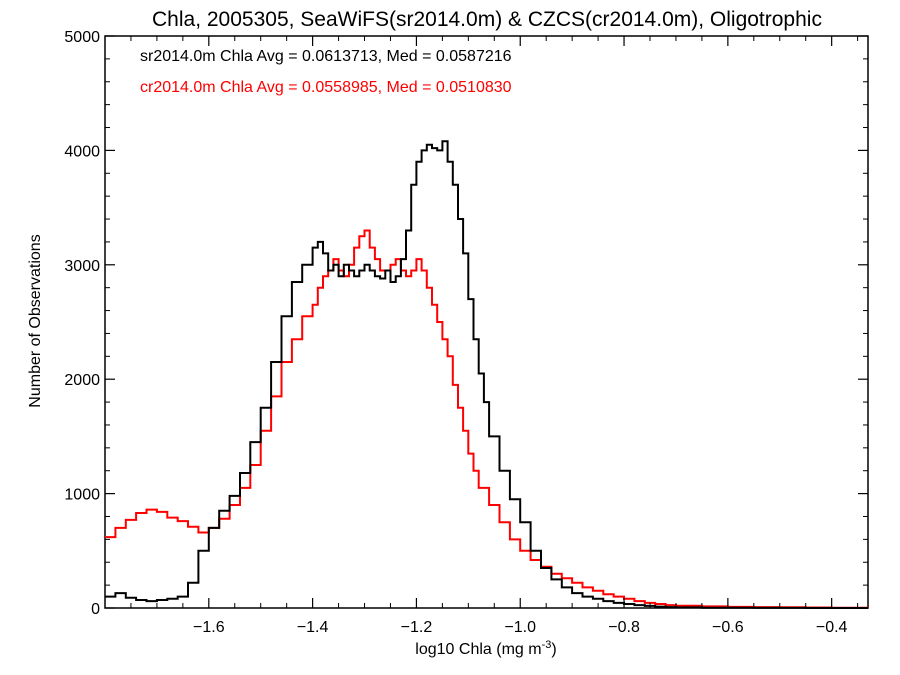 The width and height of the screenshot is (900, 675). Describe the element at coordinates (35, 320) in the screenshot. I see `y-axis-label: Number of Observations` at that location.